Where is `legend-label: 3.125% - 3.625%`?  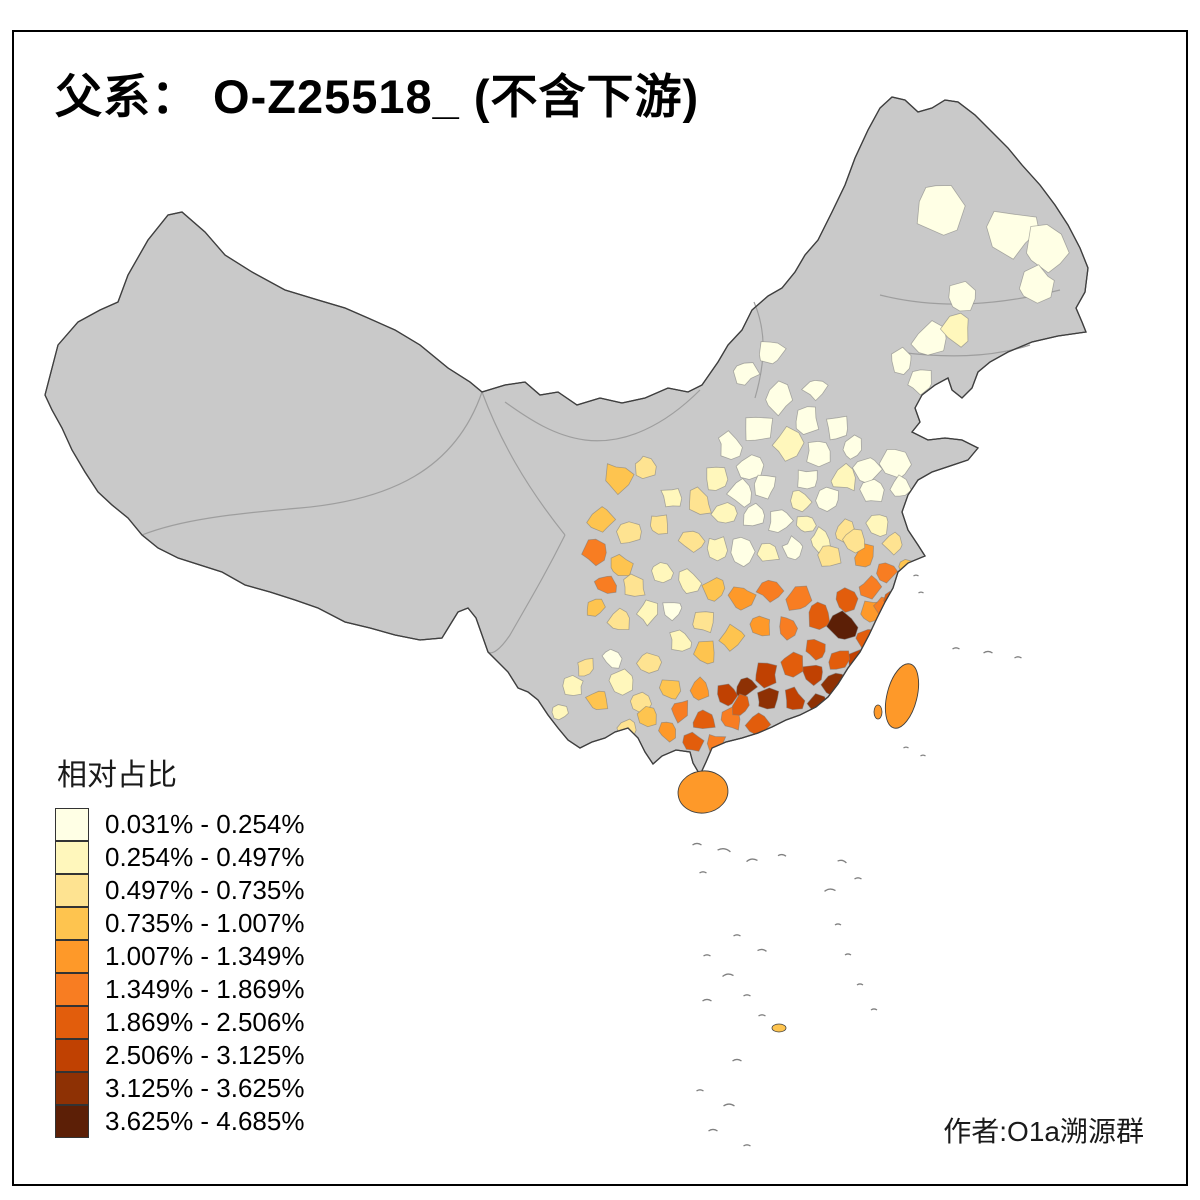
legend-label: 3.125% - 3.625% is located at coordinates (205, 1088).